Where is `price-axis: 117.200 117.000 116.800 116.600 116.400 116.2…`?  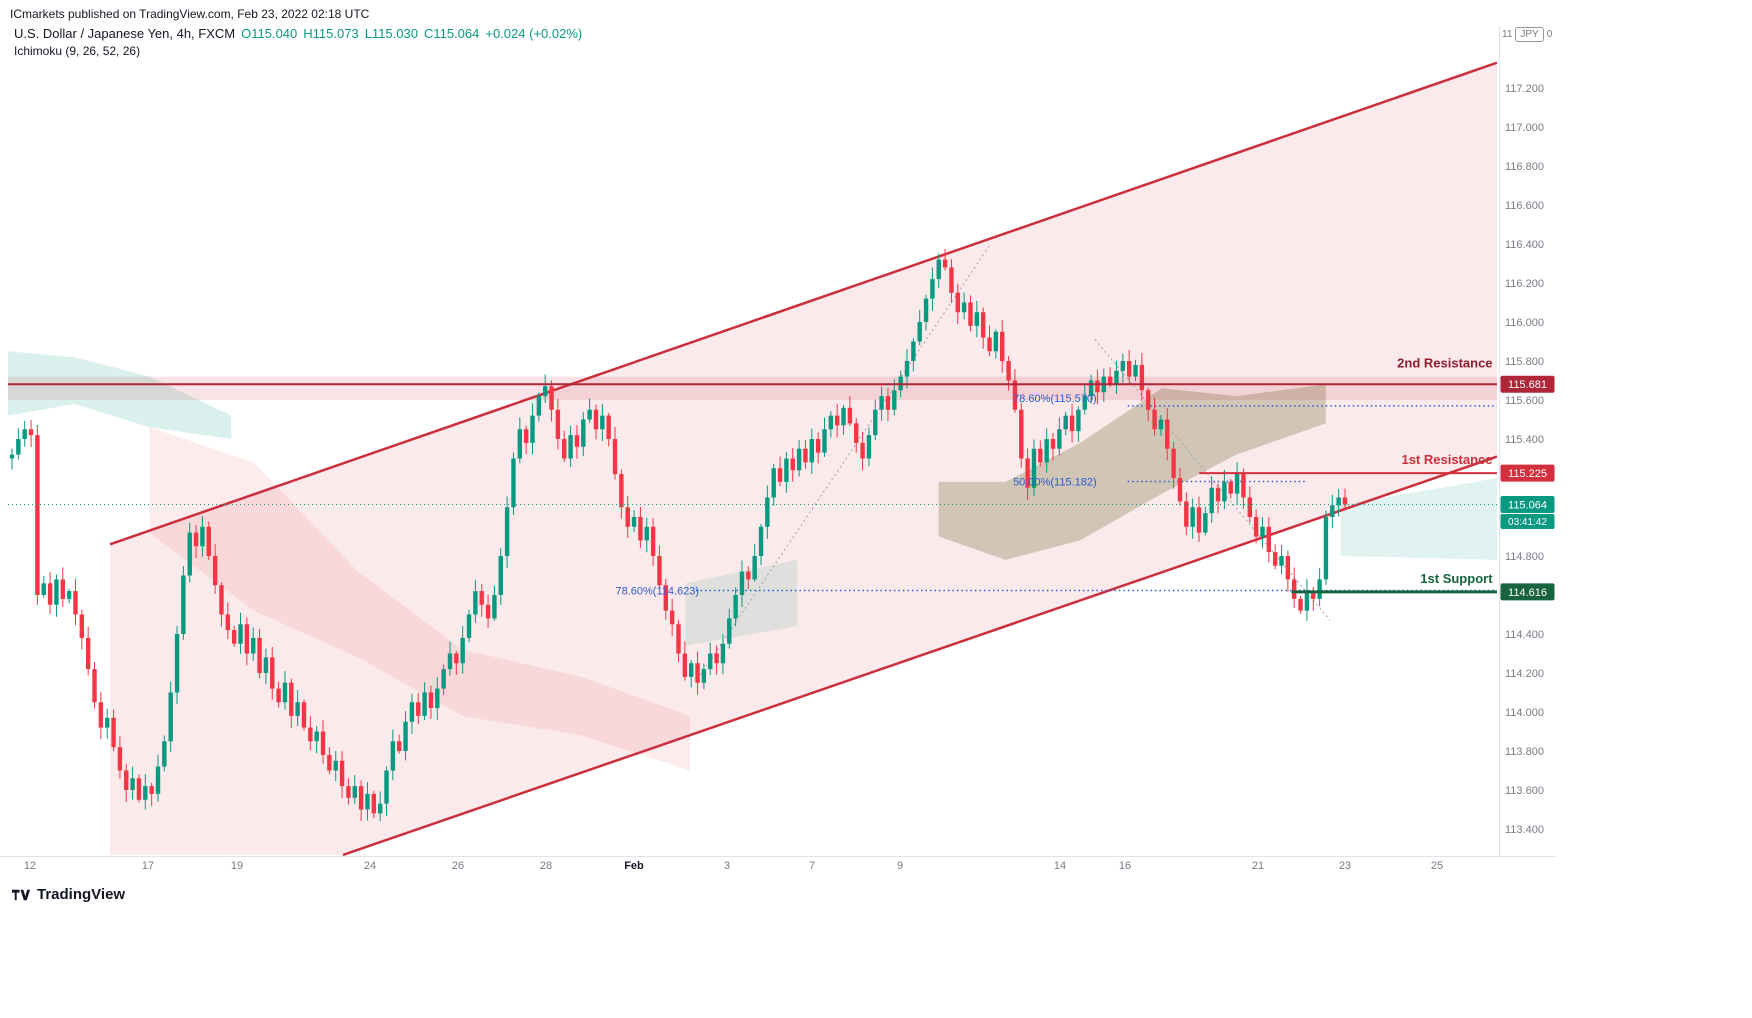
price-axis: 117.200 117.000 116.800 116.600 116.400 116.2… is located at coordinates (1521, 441).